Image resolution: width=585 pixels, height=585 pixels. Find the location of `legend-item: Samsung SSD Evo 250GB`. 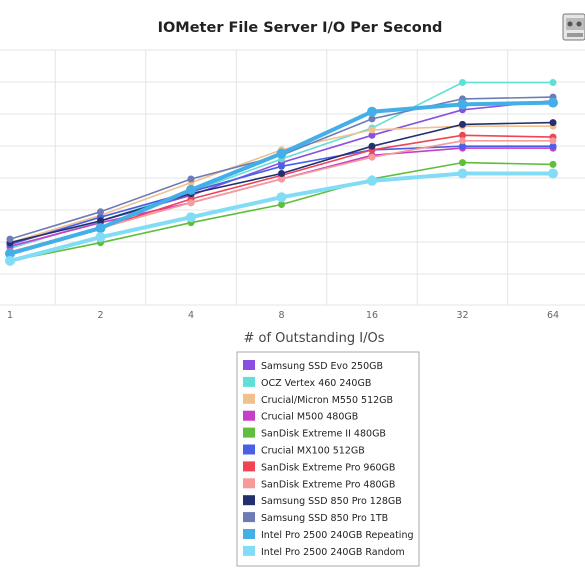

legend-item: Samsung SSD Evo 250GB is located at coordinates (313, 366).